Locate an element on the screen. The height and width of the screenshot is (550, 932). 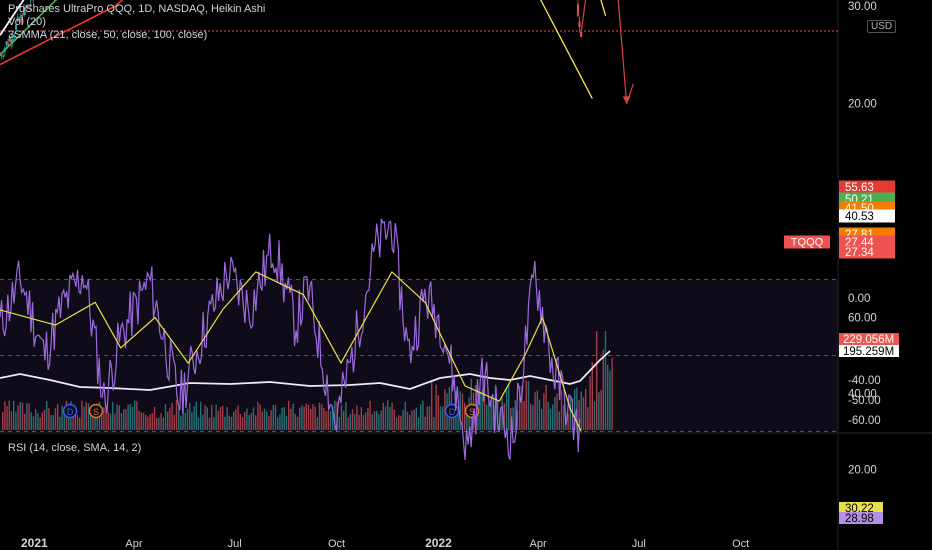
volume-label-text: 195.259M is located at coordinates (868, 352).